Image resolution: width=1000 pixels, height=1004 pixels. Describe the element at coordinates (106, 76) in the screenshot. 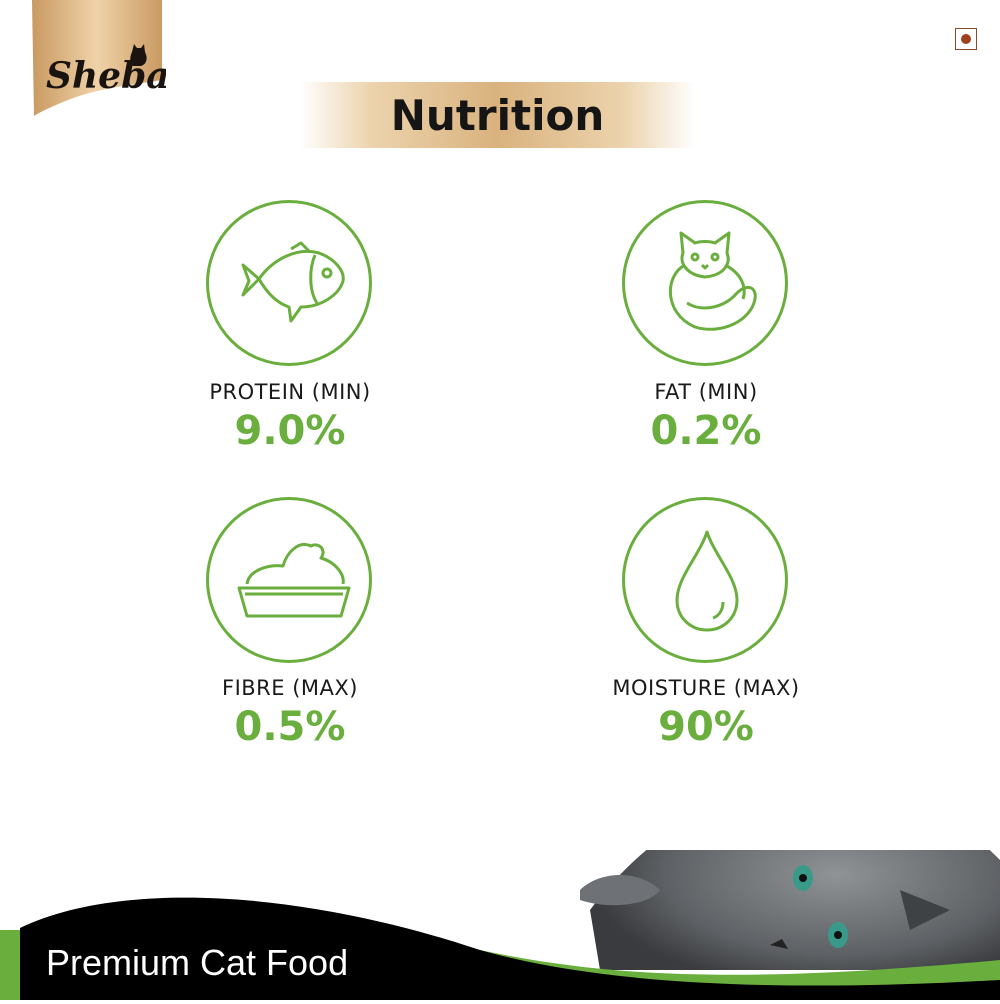

I see `svg-text: Sheba` at that location.